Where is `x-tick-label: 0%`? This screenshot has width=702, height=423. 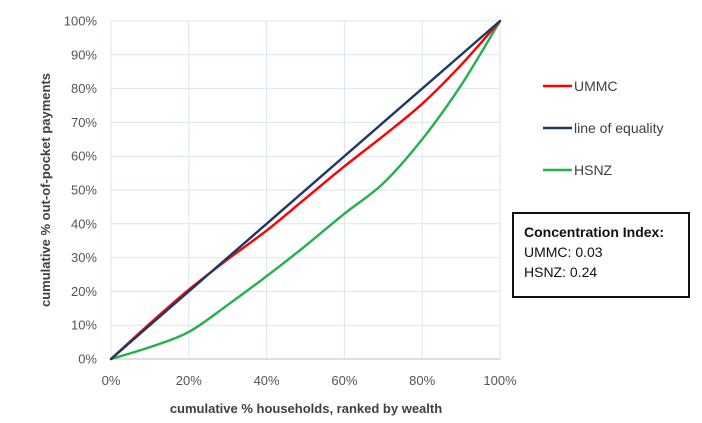 x-tick-label: 0% is located at coordinates (111, 380).